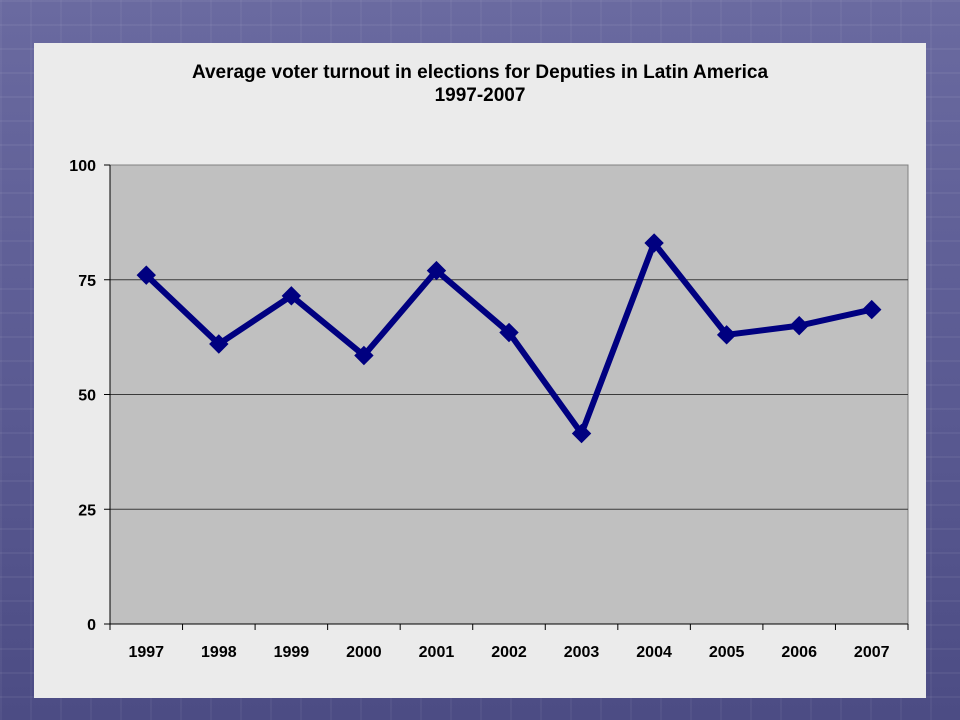 Image resolution: width=960 pixels, height=720 pixels. I want to click on x-tick-label: 2001, so click(437, 652).